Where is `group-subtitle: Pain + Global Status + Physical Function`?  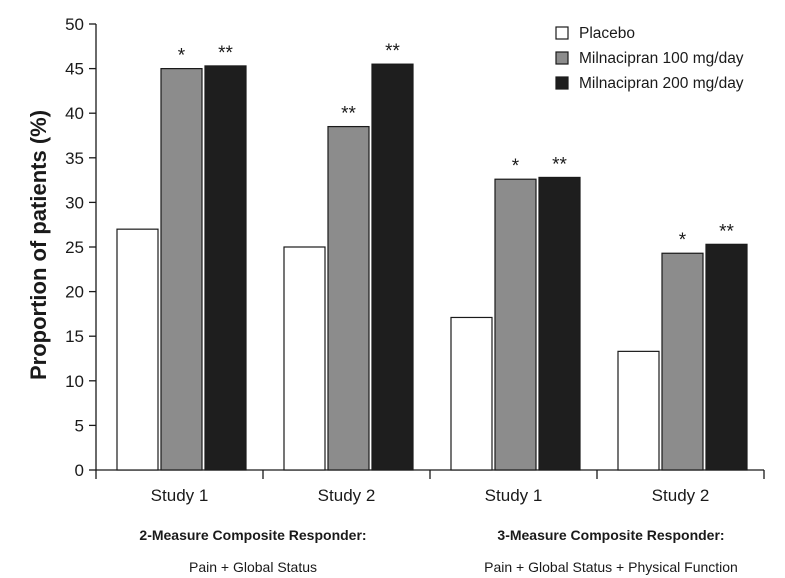 group-subtitle: Pain + Global Status + Physical Function is located at coordinates (611, 567).